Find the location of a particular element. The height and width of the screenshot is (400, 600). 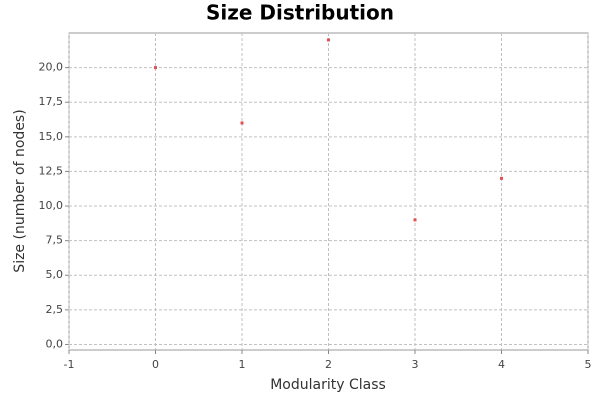

y-tick-label: 2,5 is located at coordinates (55, 309).